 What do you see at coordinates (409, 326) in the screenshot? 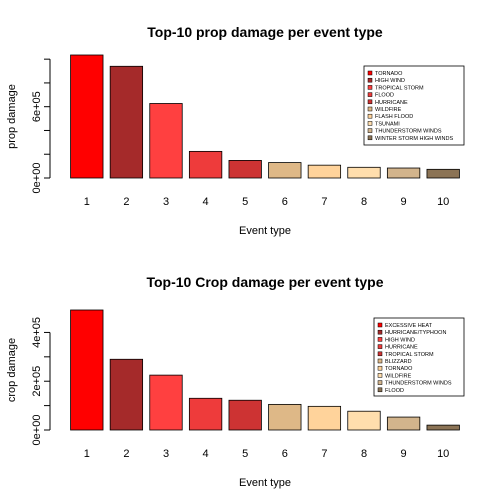
I see `legend-entry: EXCESSIVE HEAT` at bounding box center [409, 326].